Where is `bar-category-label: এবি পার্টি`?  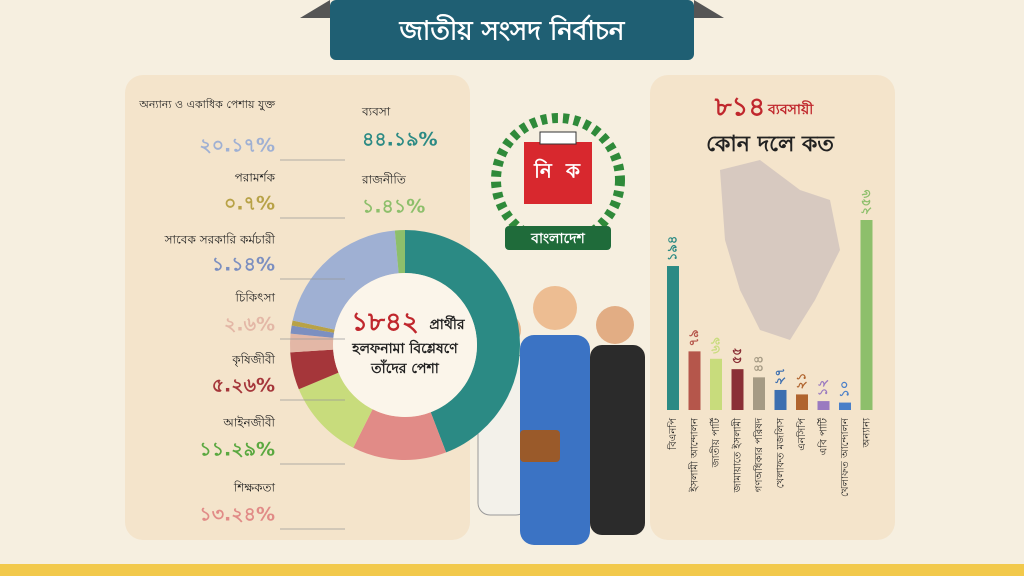
bar-category-label: এবি পার্টি is located at coordinates (823, 436).